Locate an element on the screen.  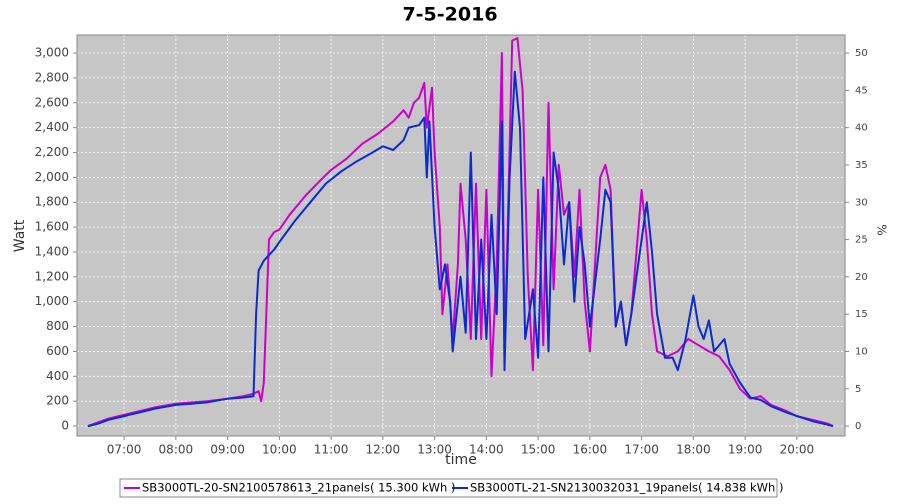
y-tick-label: 2,600 is located at coordinates (52, 102).